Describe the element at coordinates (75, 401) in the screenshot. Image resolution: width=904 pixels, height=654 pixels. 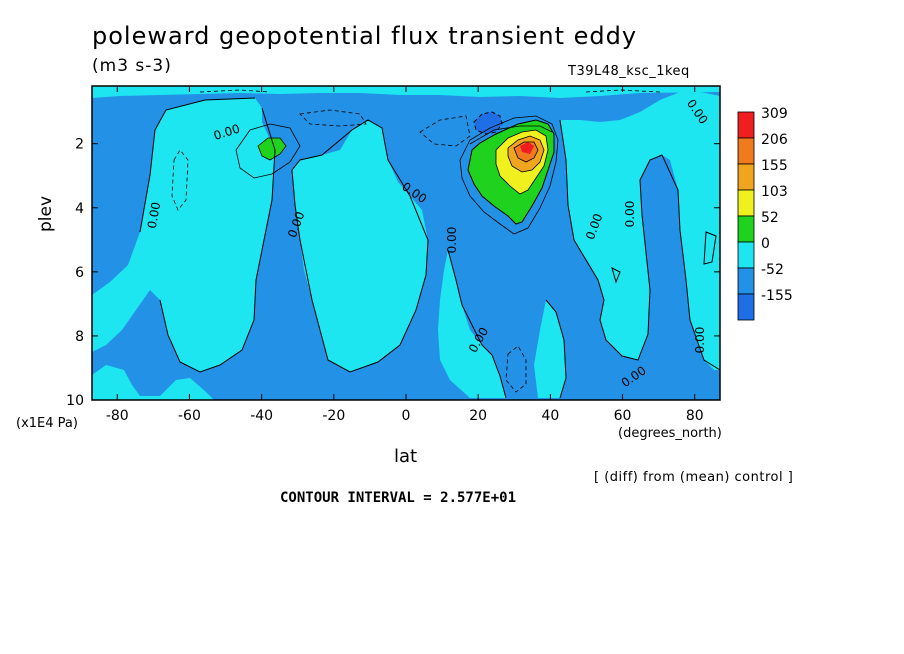
I see `y-tick-label: 10` at that location.